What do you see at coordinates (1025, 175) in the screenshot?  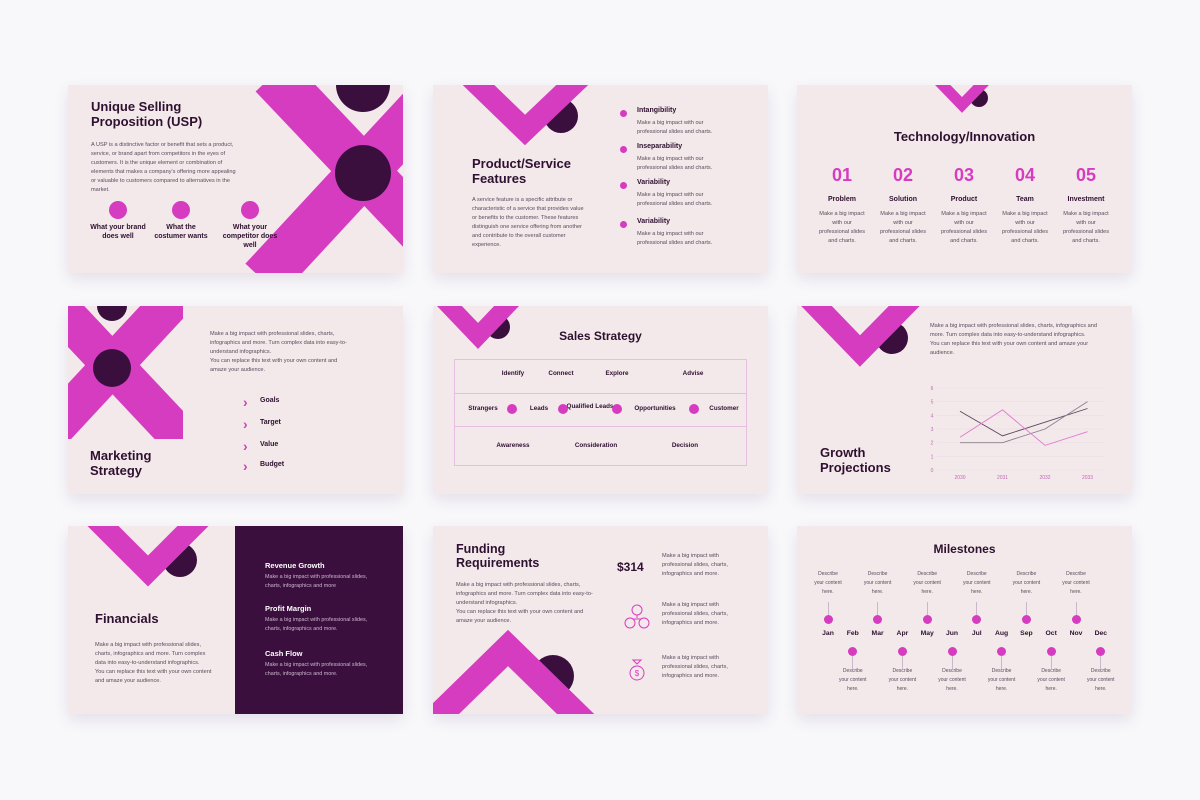 I see `step-number: 04` at bounding box center [1025, 175].